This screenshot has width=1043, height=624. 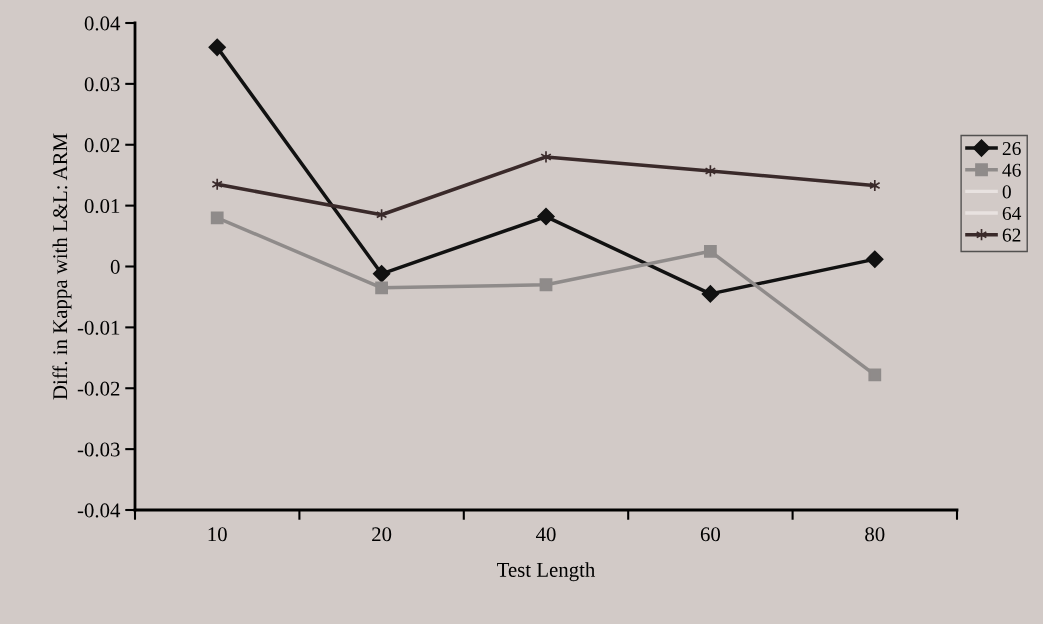 What do you see at coordinates (875, 534) in the screenshot?
I see `x-tick-label: 80` at bounding box center [875, 534].